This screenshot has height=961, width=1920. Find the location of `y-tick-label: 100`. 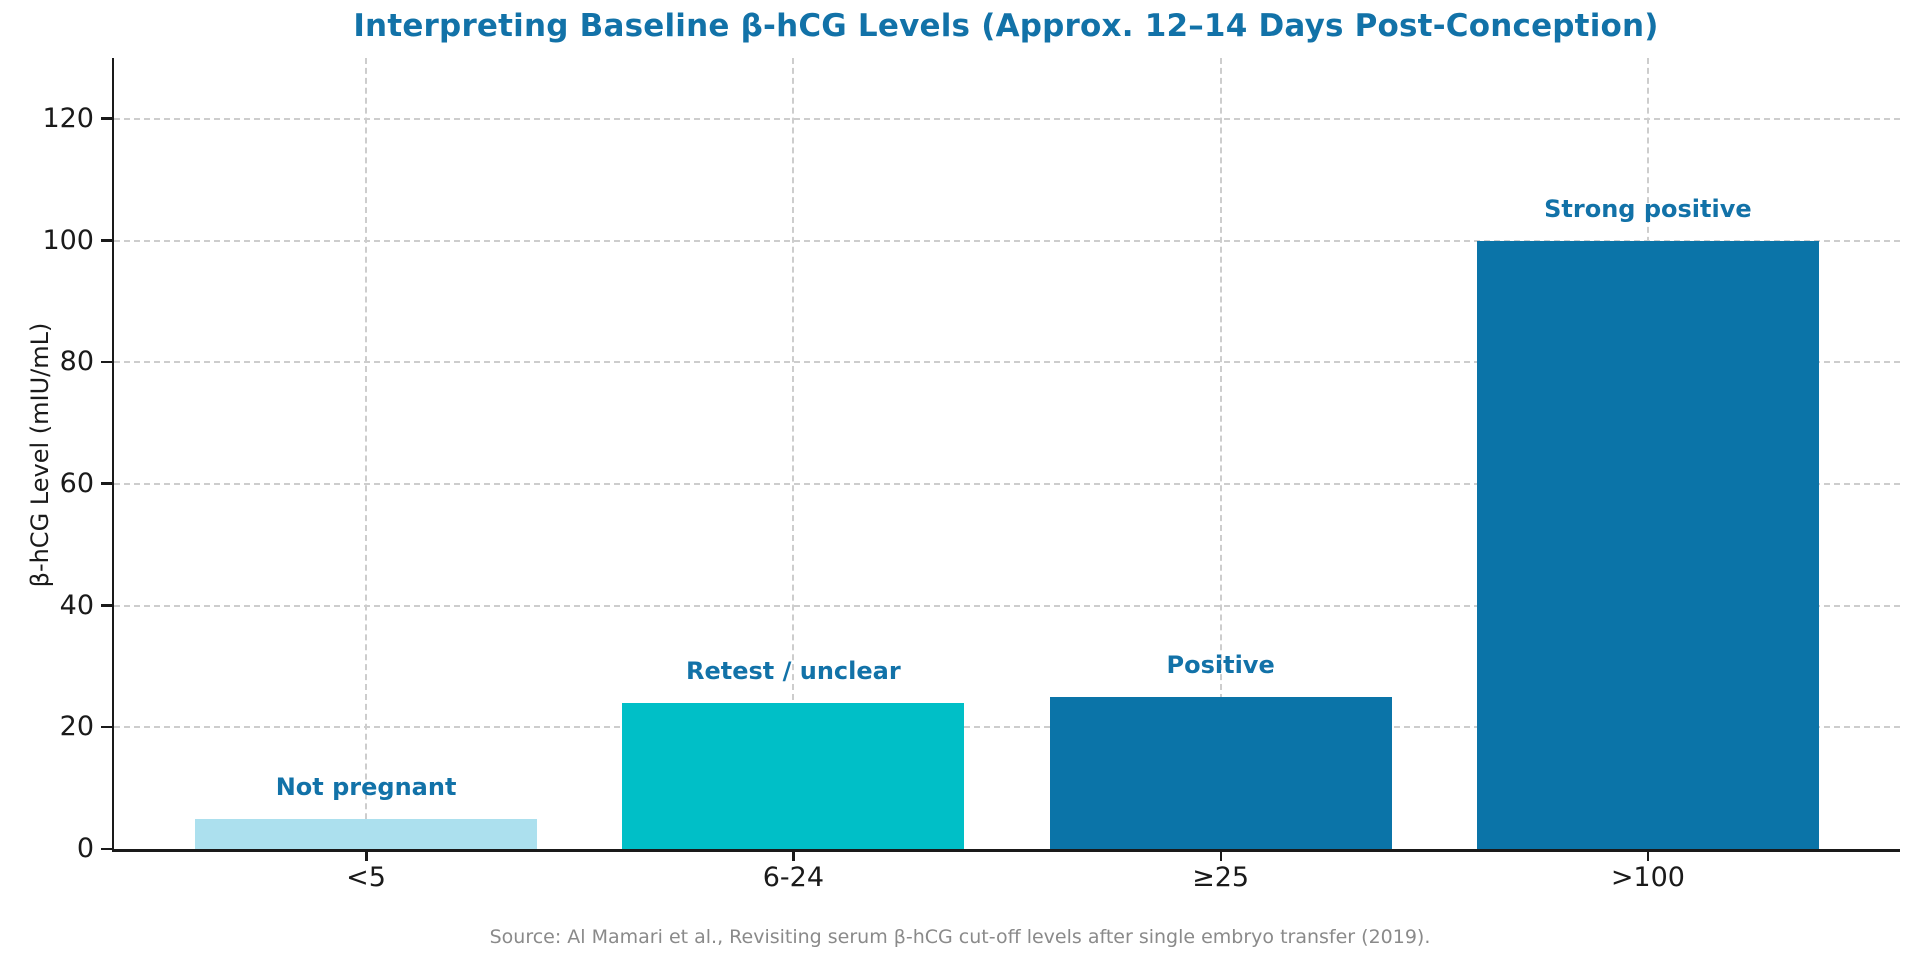

y-tick-label: 100 is located at coordinates (68, 240).